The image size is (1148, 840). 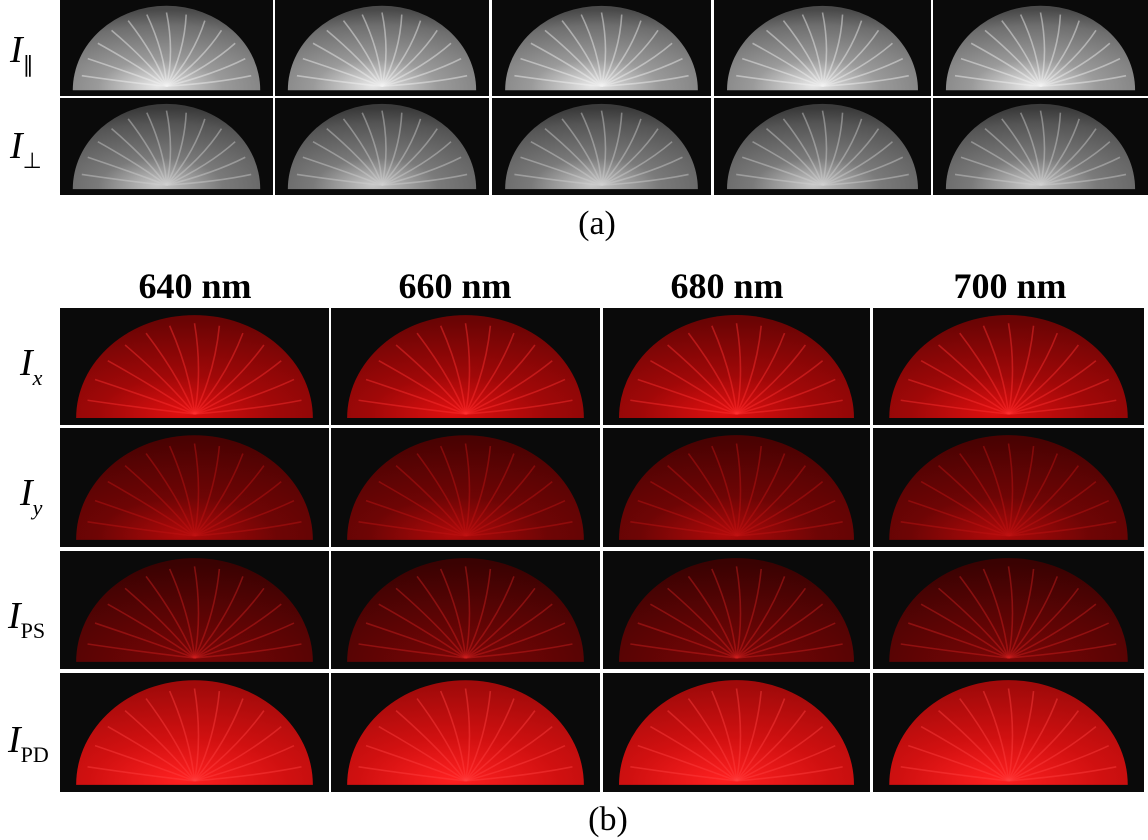 I want to click on row-label-subscript: x, so click(x=37, y=377).